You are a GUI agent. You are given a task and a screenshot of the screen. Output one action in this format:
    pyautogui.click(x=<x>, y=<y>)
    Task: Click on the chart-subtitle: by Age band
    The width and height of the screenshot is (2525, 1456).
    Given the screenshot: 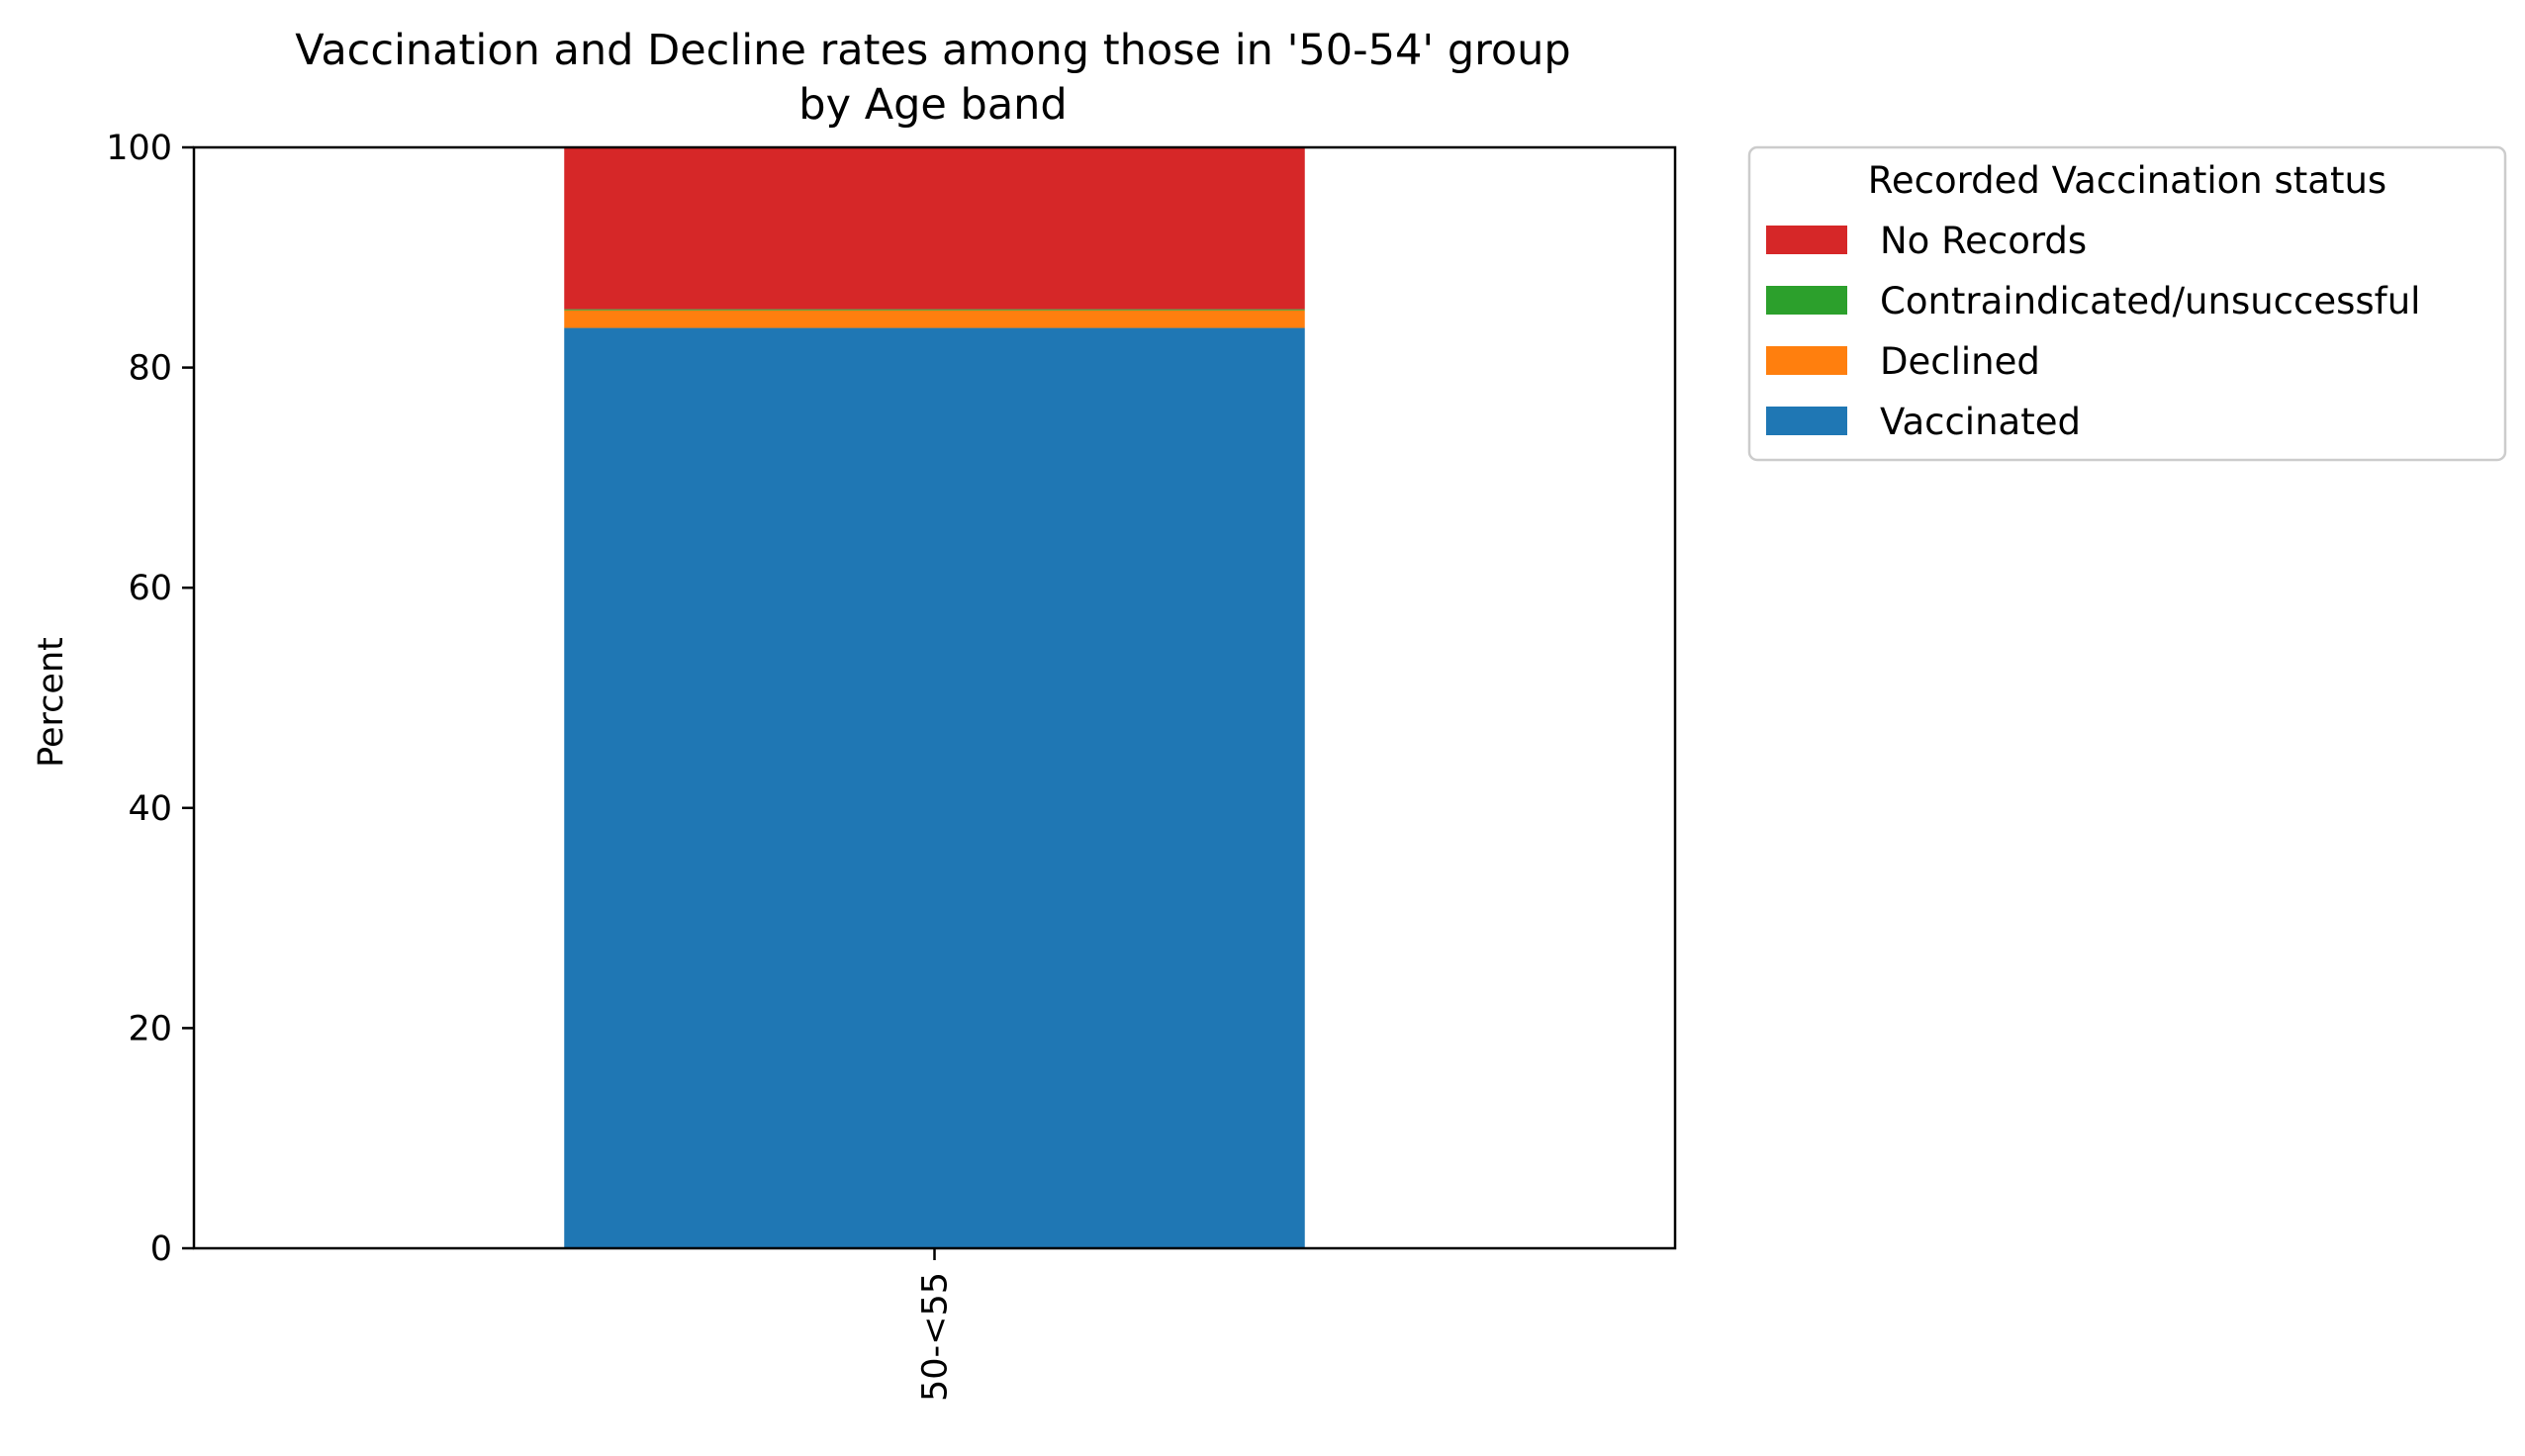 What is the action you would take?
    pyautogui.click(x=932, y=105)
    